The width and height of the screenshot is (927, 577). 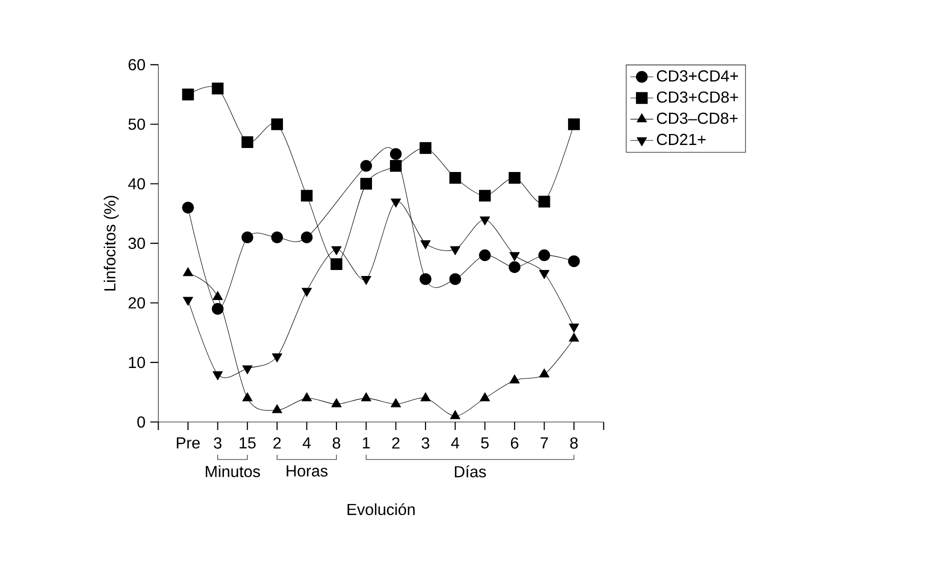 I want to click on x-tick-label: Pre, so click(x=188, y=443).